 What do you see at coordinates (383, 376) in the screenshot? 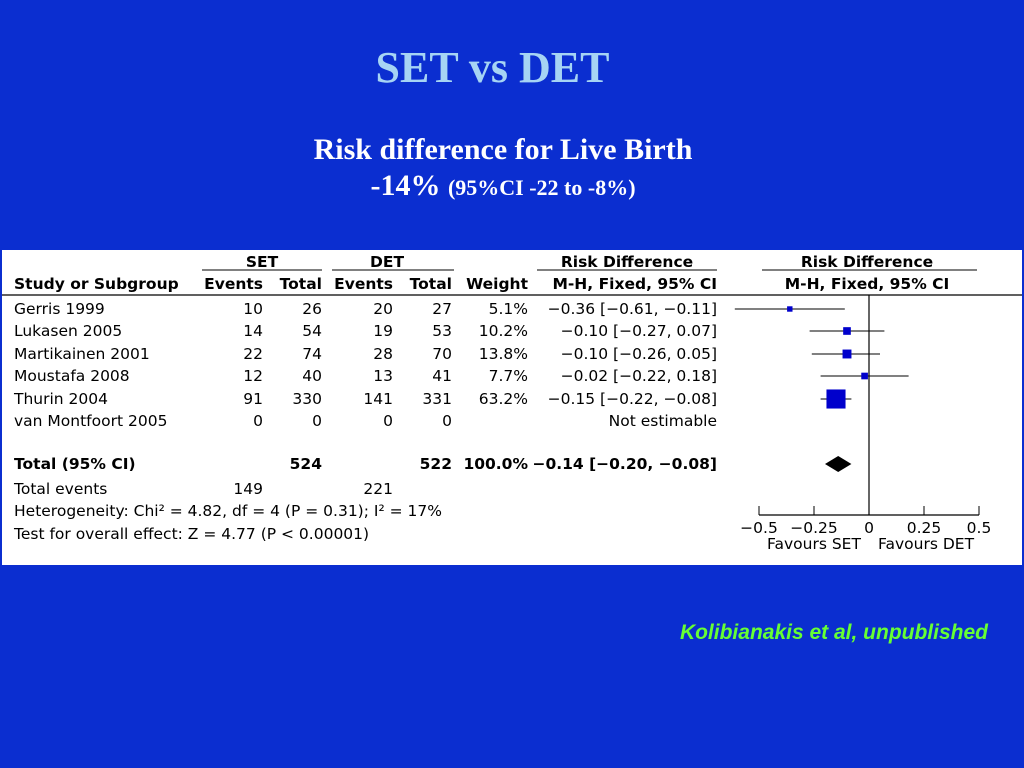
I see `row-det-events: 13` at bounding box center [383, 376].